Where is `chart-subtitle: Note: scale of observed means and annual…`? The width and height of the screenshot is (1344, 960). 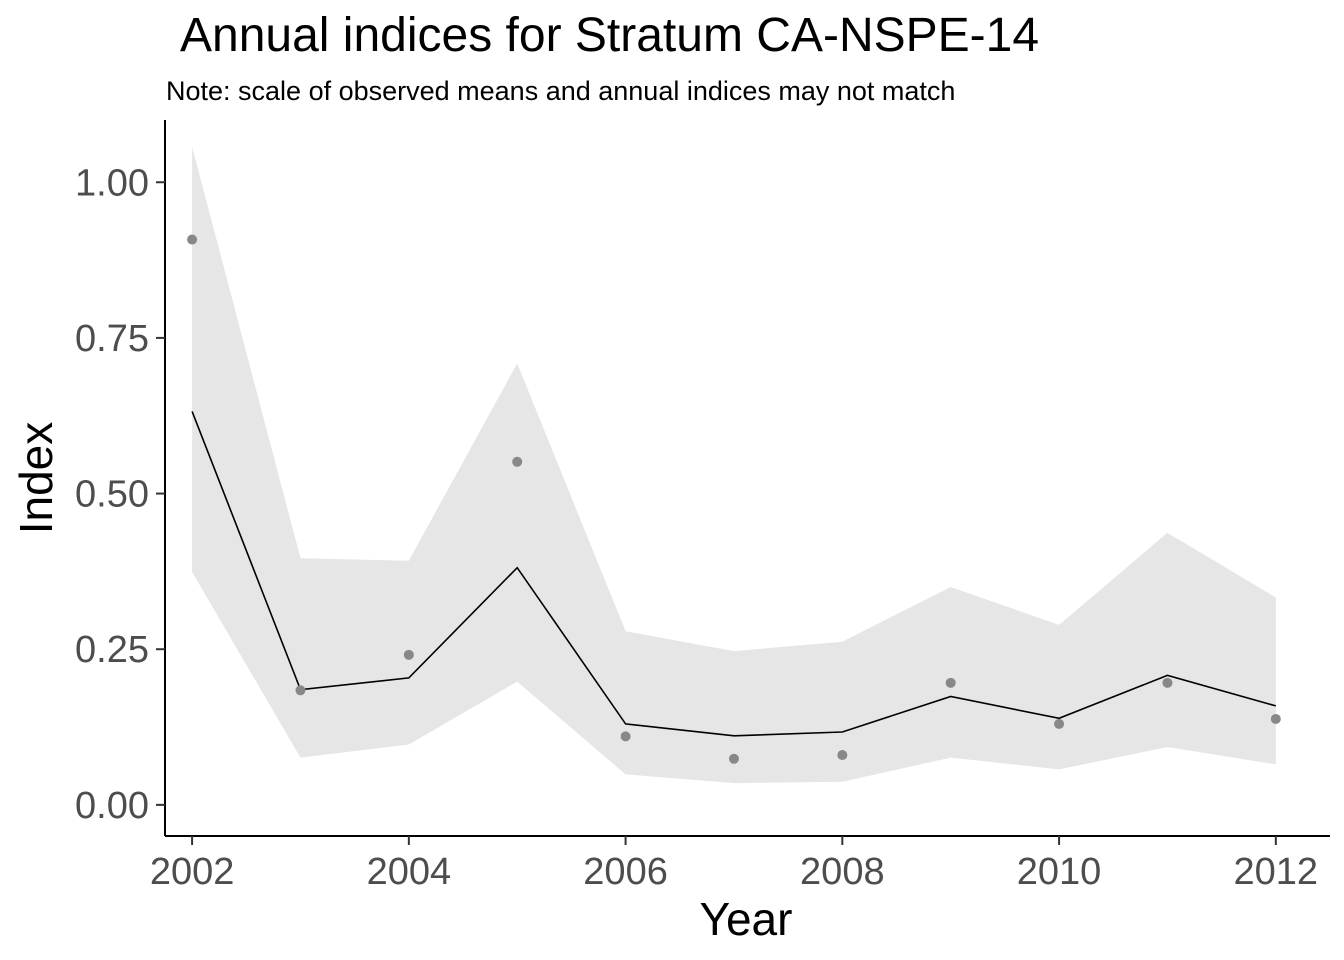
chart-subtitle: Note: scale of observed means and annual… is located at coordinates (561, 91).